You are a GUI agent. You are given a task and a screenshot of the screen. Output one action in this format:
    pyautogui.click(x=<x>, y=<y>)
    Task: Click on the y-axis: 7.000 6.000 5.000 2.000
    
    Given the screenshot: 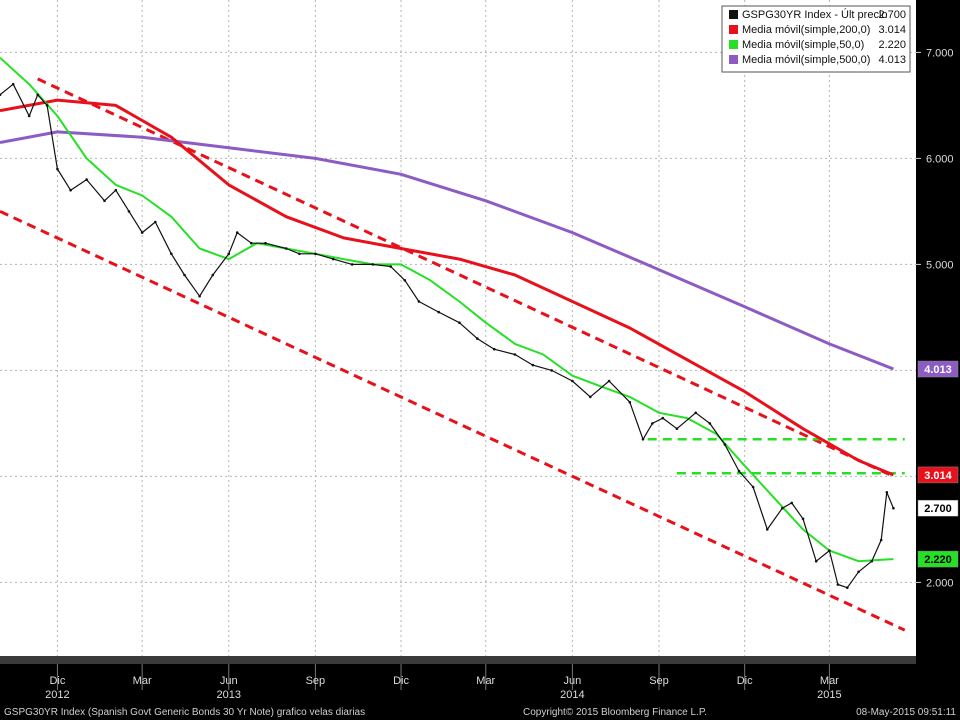 What is the action you would take?
    pyautogui.click(x=935, y=318)
    